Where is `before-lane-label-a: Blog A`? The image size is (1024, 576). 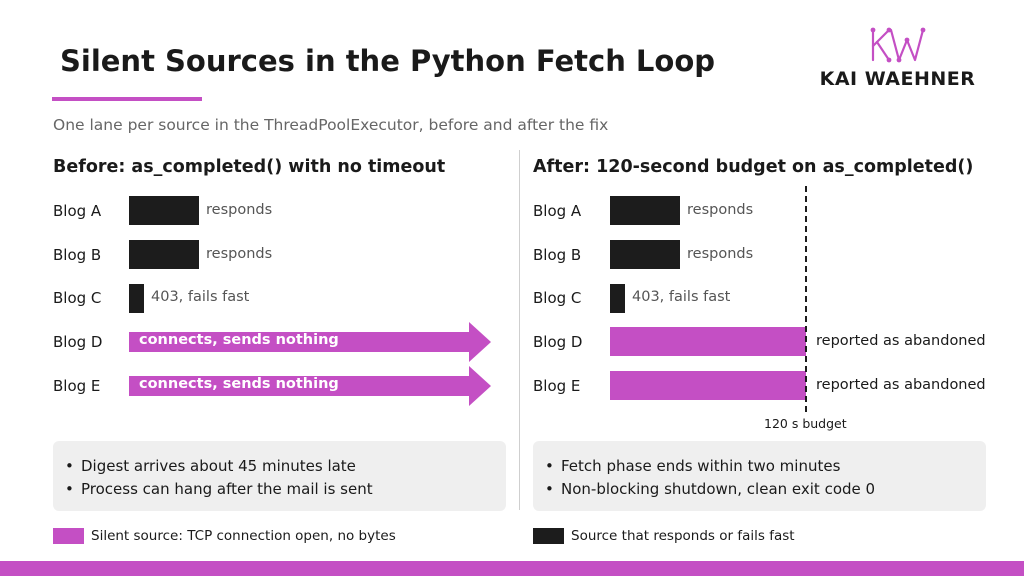
before-lane-label-a: Blog A is located at coordinates (77, 211).